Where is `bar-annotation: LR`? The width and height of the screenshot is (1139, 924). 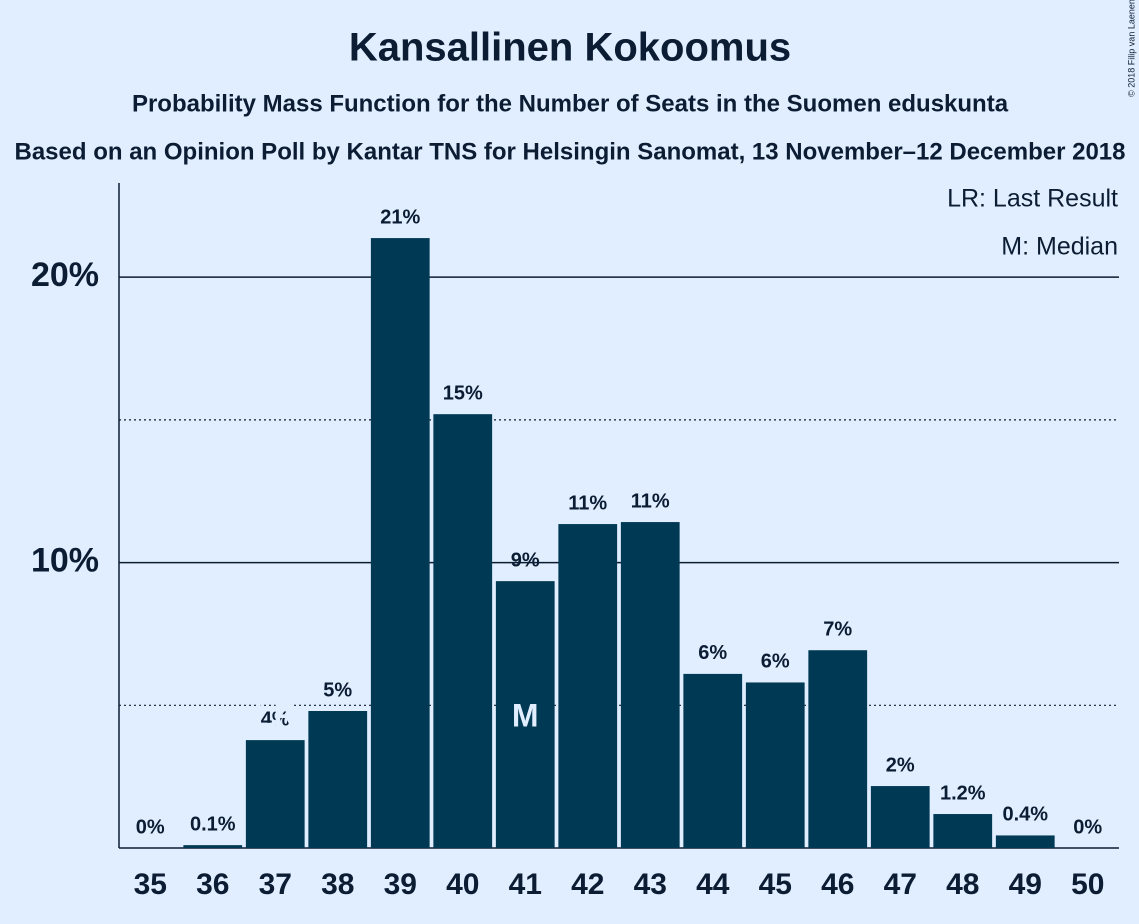 bar-annotation: LR is located at coordinates (275, 715).